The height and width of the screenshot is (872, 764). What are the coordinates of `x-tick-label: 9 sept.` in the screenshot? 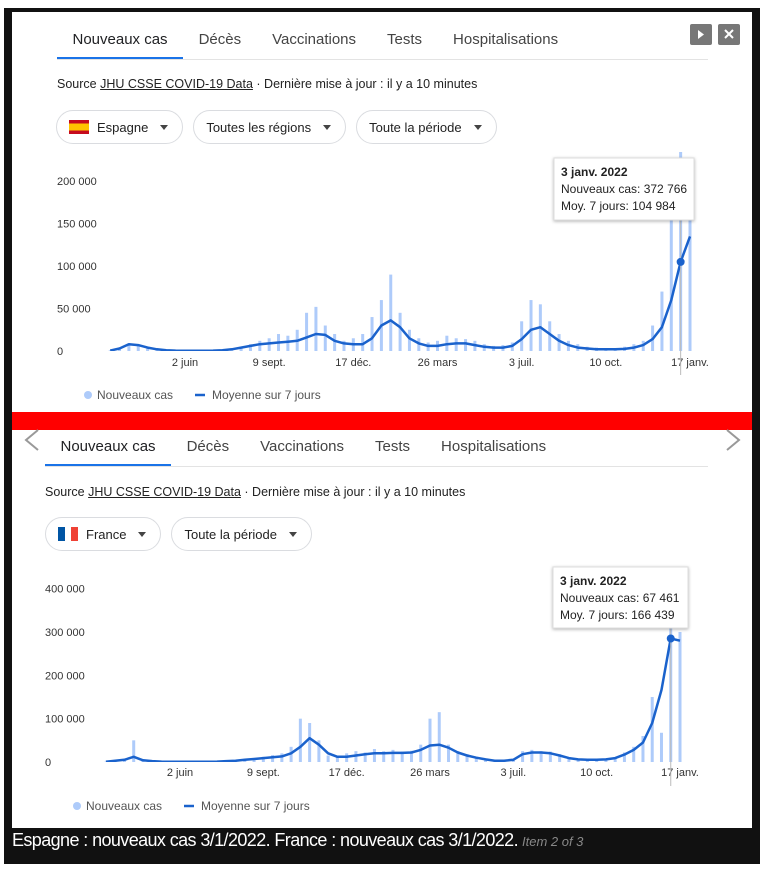 It's located at (269, 363).